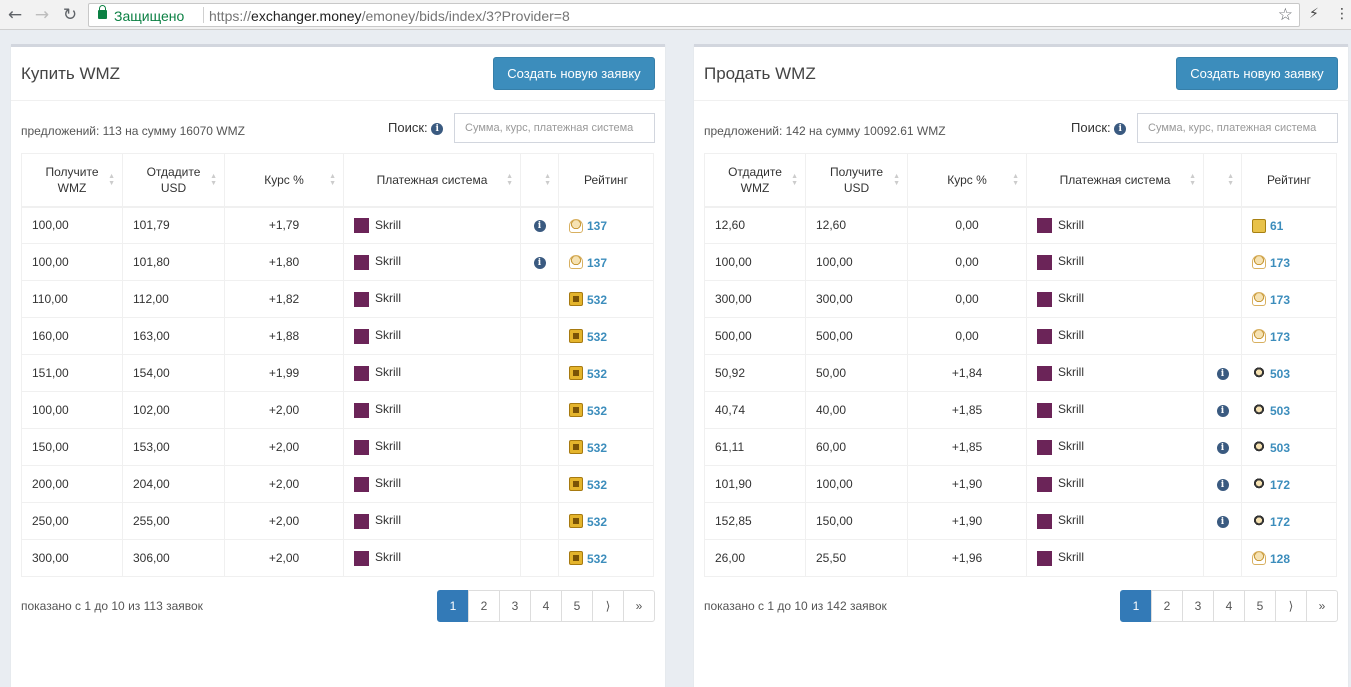 The height and width of the screenshot is (687, 1351). I want to click on rating-cell: 61, so click(1289, 225).